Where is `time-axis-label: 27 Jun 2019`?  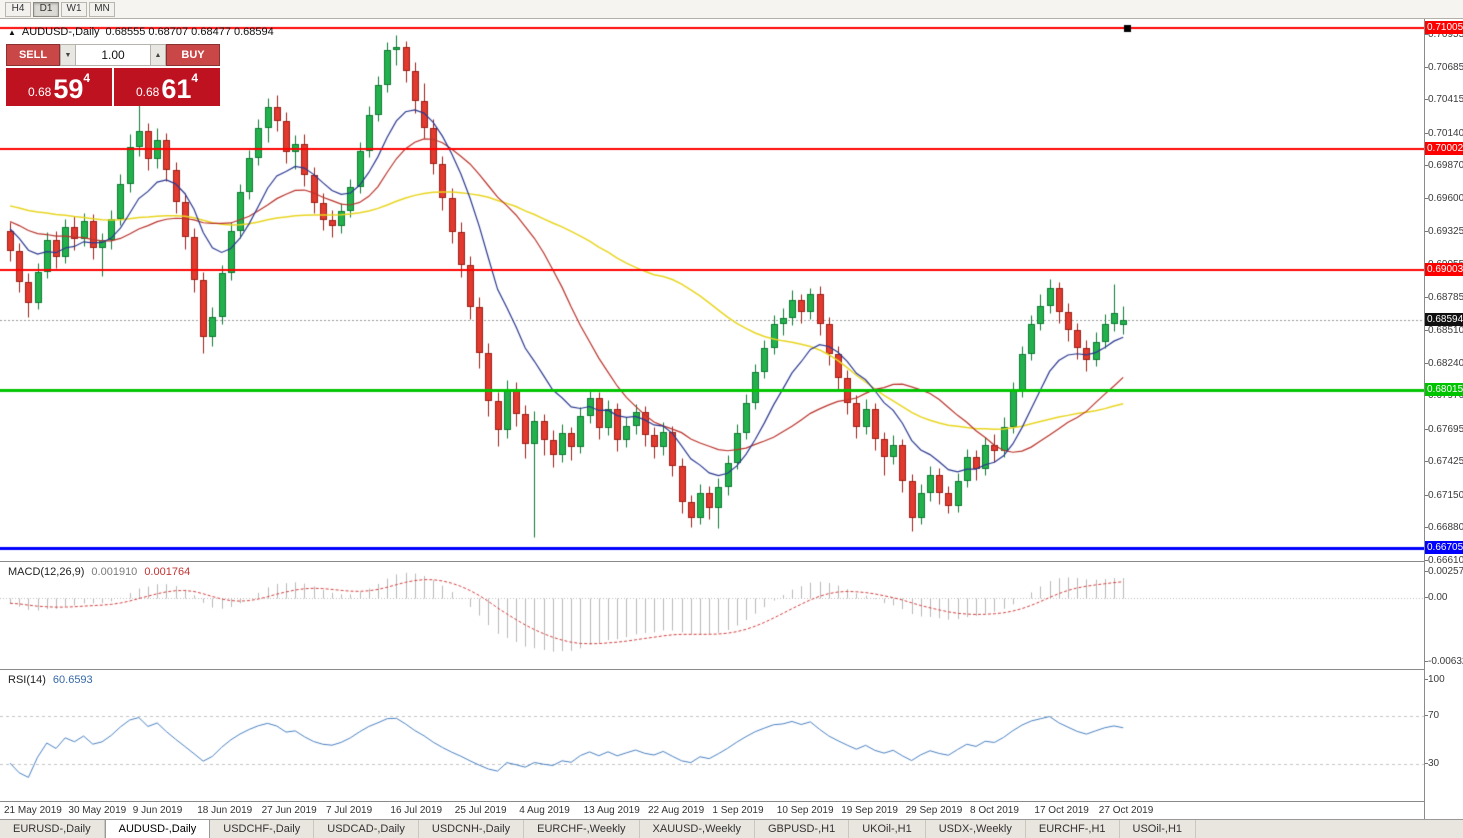
time-axis-label: 27 Jun 2019 is located at coordinates (289, 810).